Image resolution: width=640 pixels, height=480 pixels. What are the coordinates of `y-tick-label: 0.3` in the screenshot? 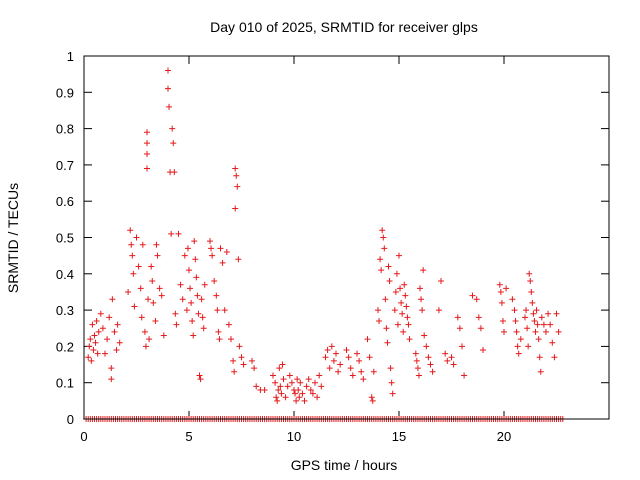 It's located at (65, 310).